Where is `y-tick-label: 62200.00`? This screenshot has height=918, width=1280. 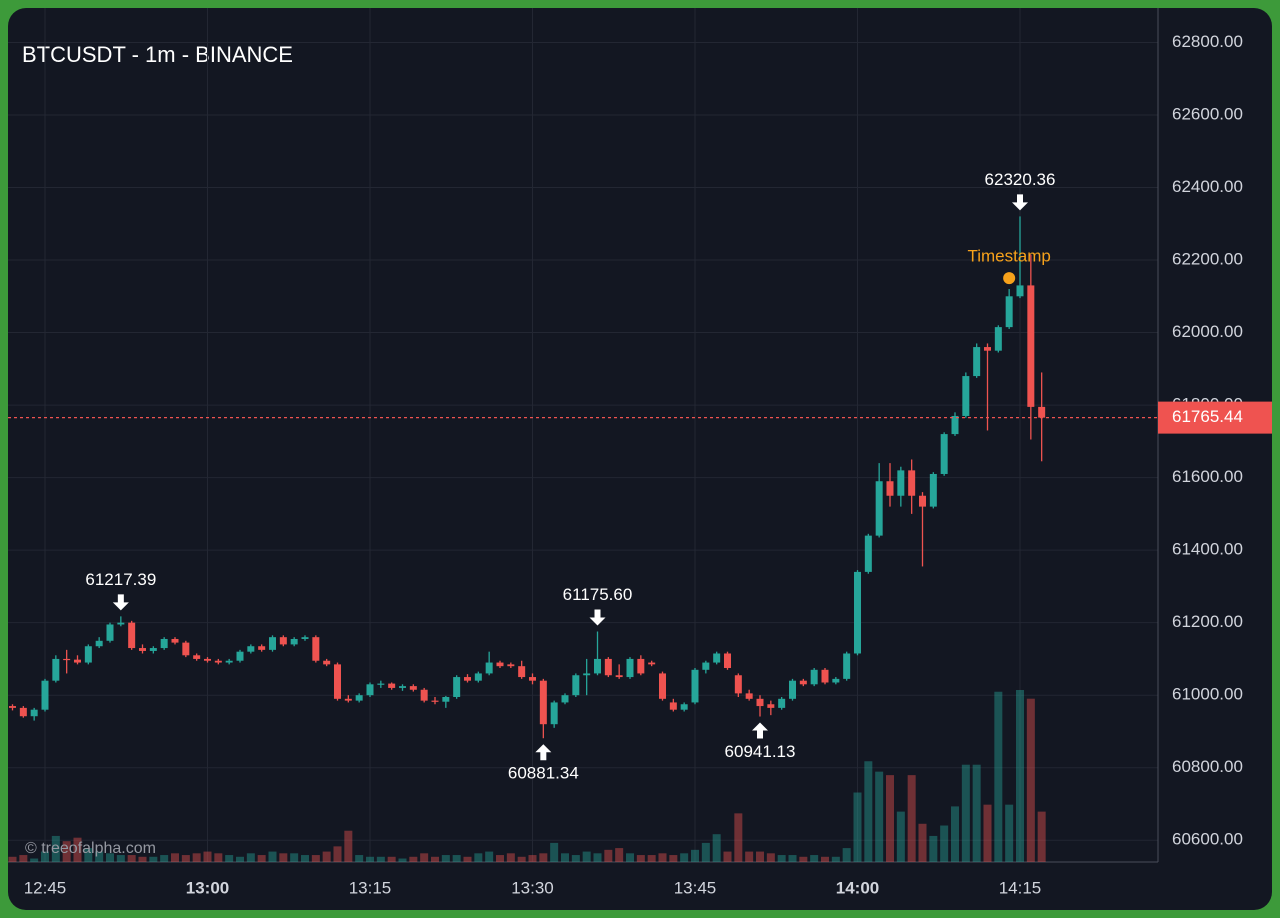
y-tick-label: 62200.00 is located at coordinates (1207, 259).